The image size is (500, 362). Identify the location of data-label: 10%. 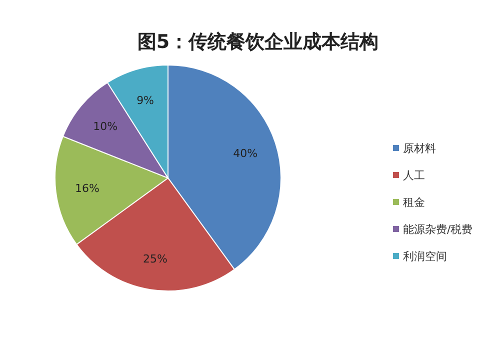
(105, 127).